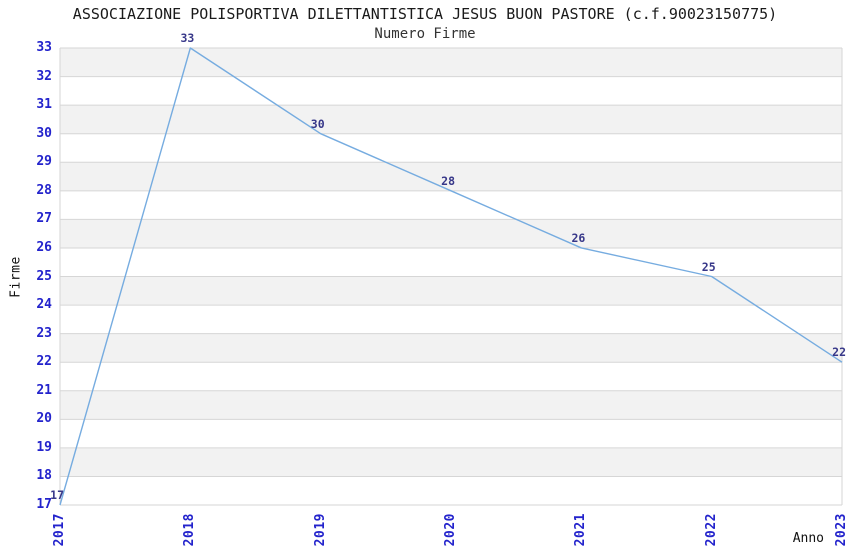 This screenshot has width=850, height=550. What do you see at coordinates (578, 237) in the screenshot?
I see `data-label: 26` at bounding box center [578, 237].